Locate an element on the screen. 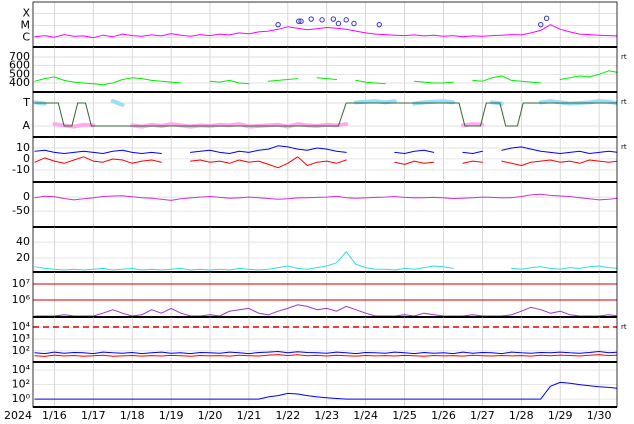  x-tick-label: 1/28 is located at coordinates (521, 415).